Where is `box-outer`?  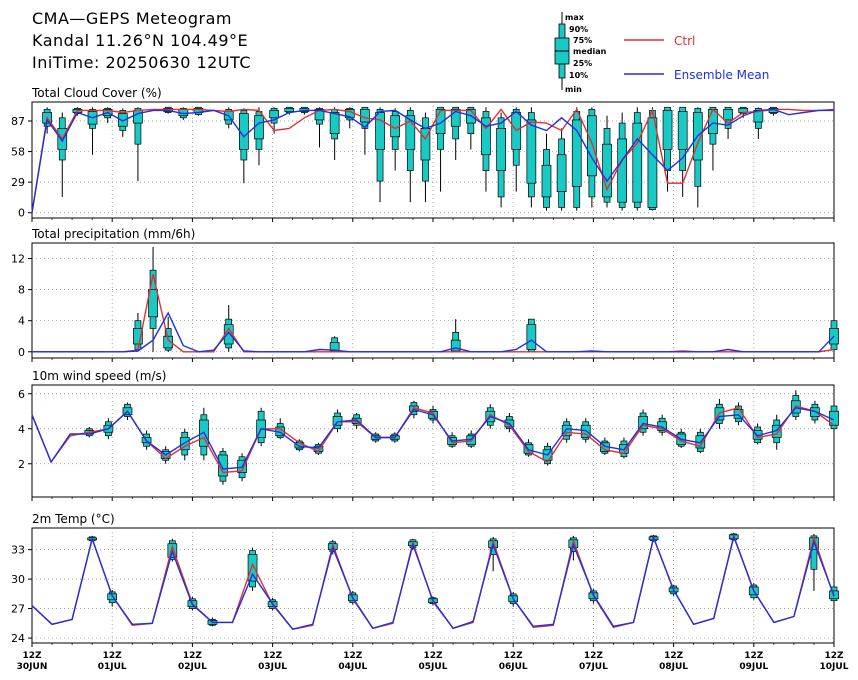
box-outer is located at coordinates (138, 126).